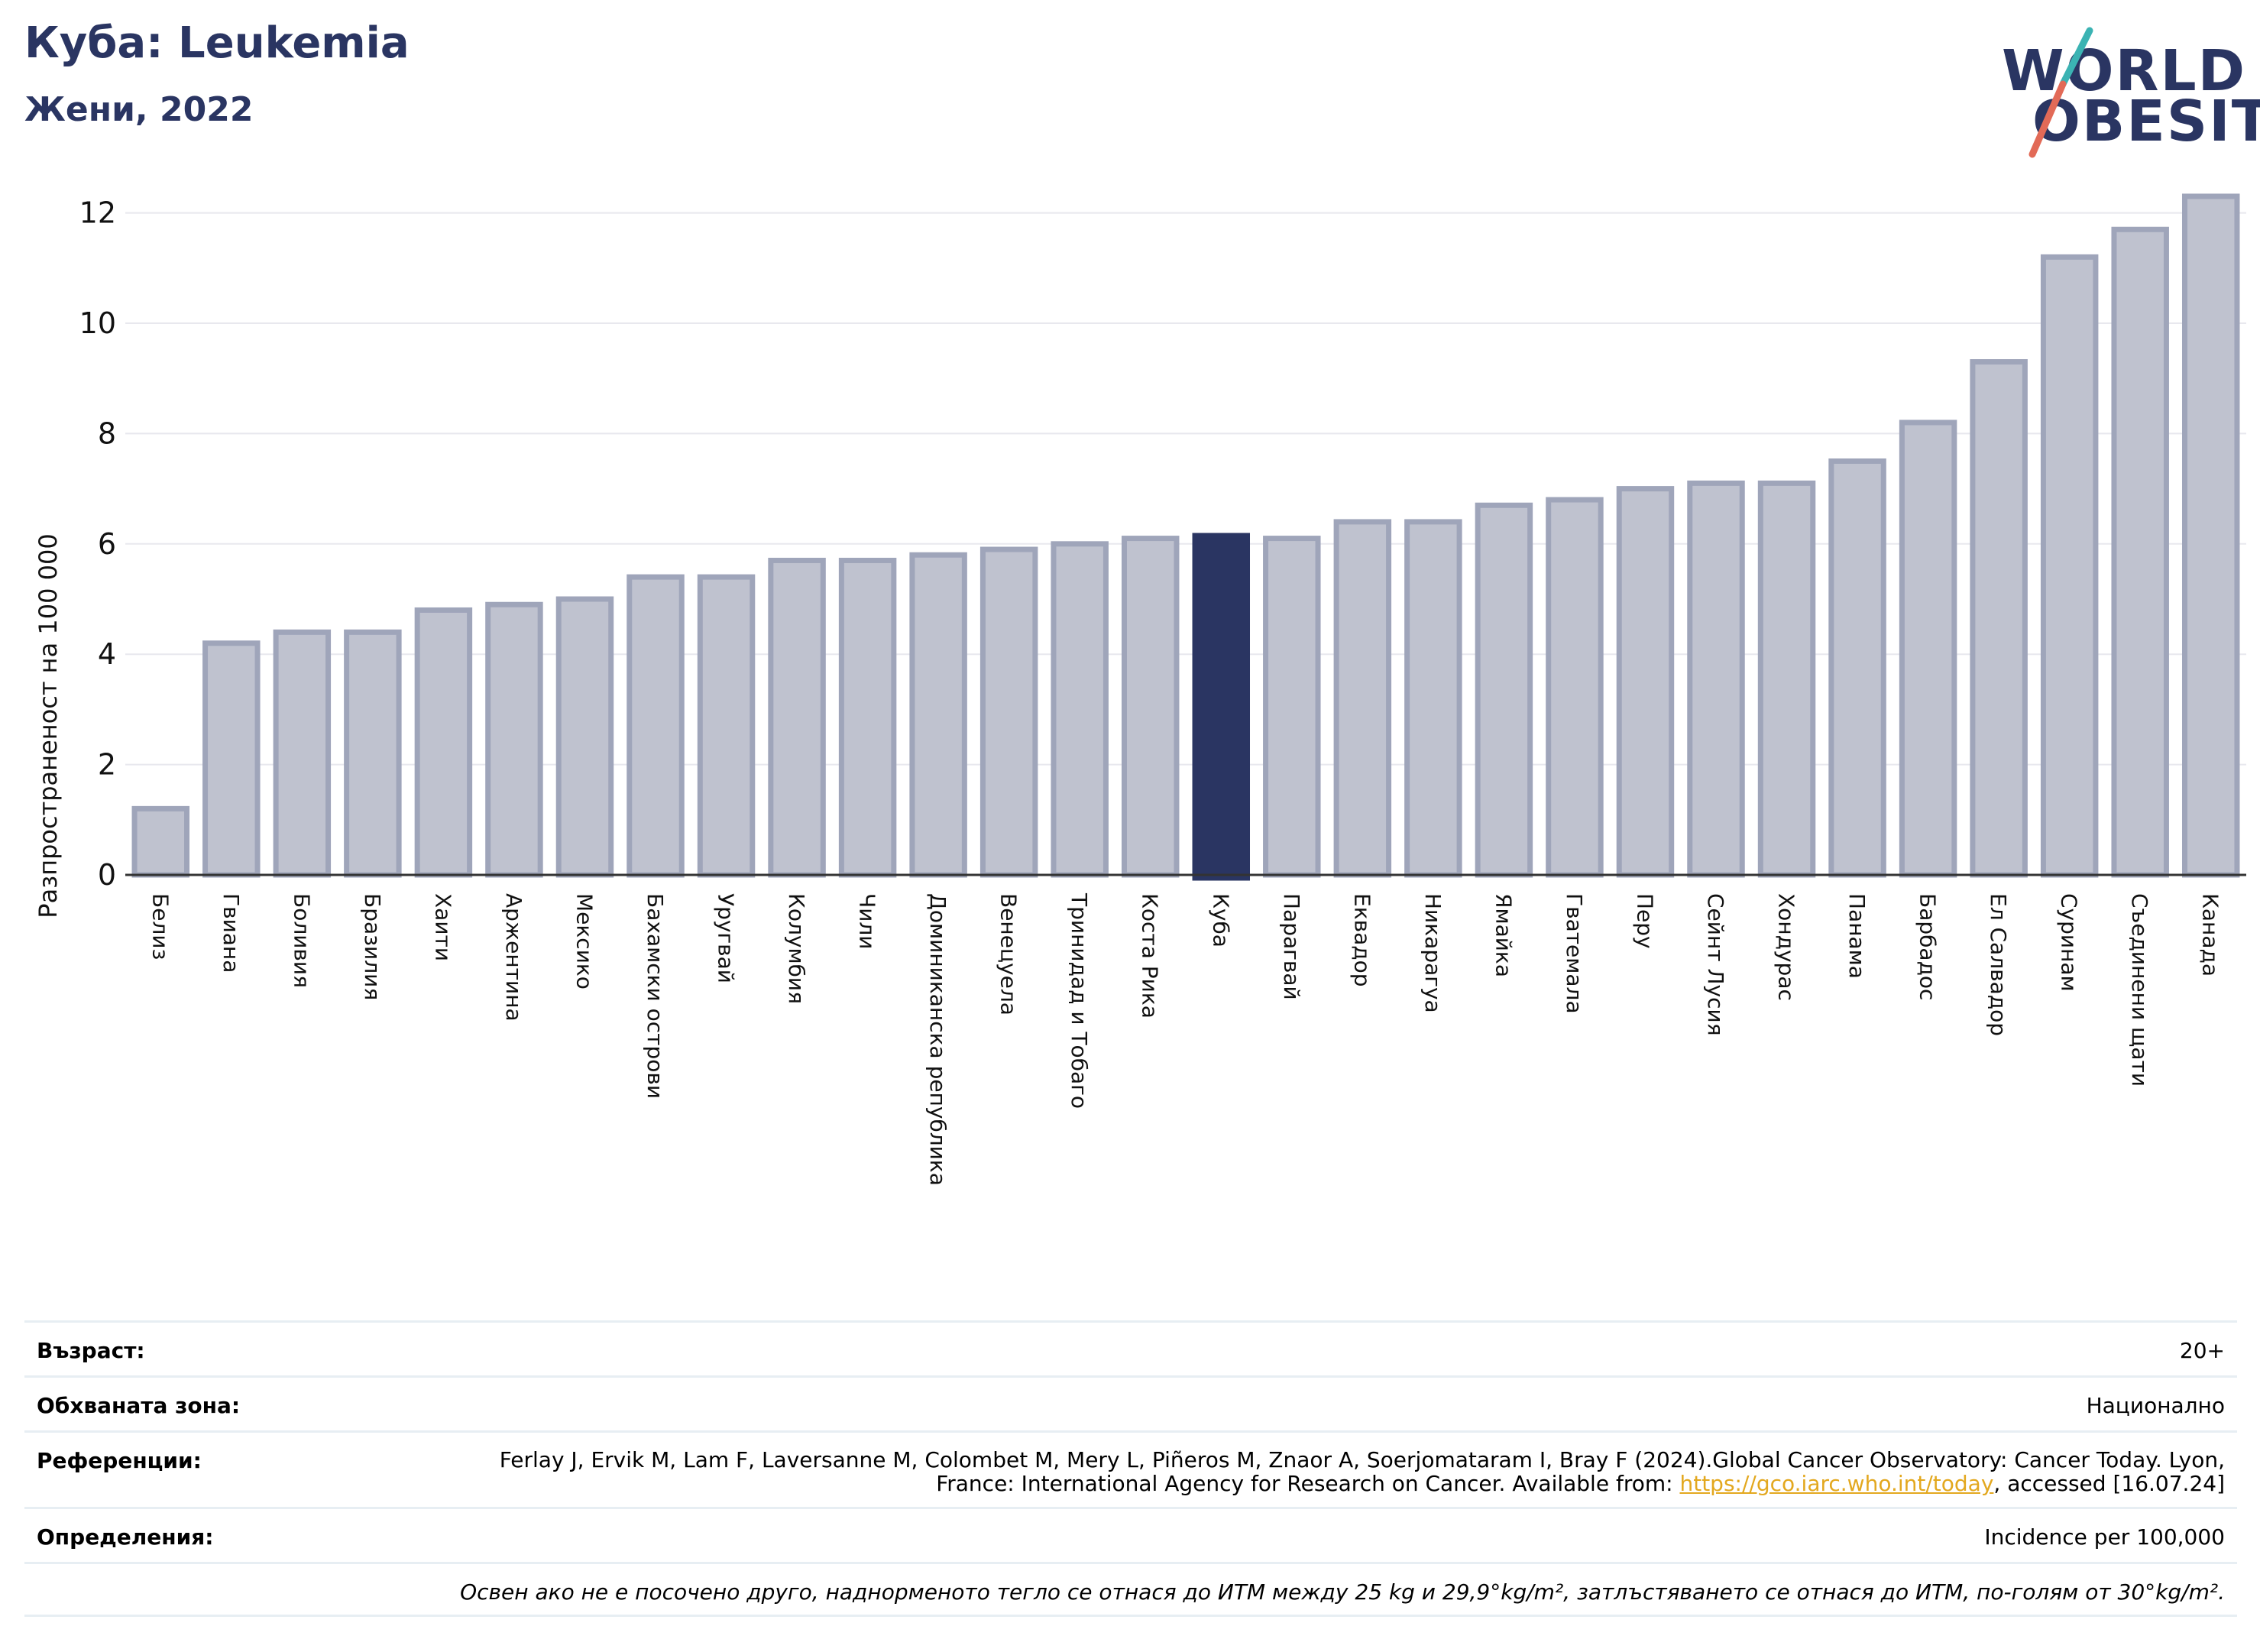 The height and width of the screenshot is (1652, 2260). What do you see at coordinates (107, 875) in the screenshot?
I see `y-tick-label: 0` at bounding box center [107, 875].